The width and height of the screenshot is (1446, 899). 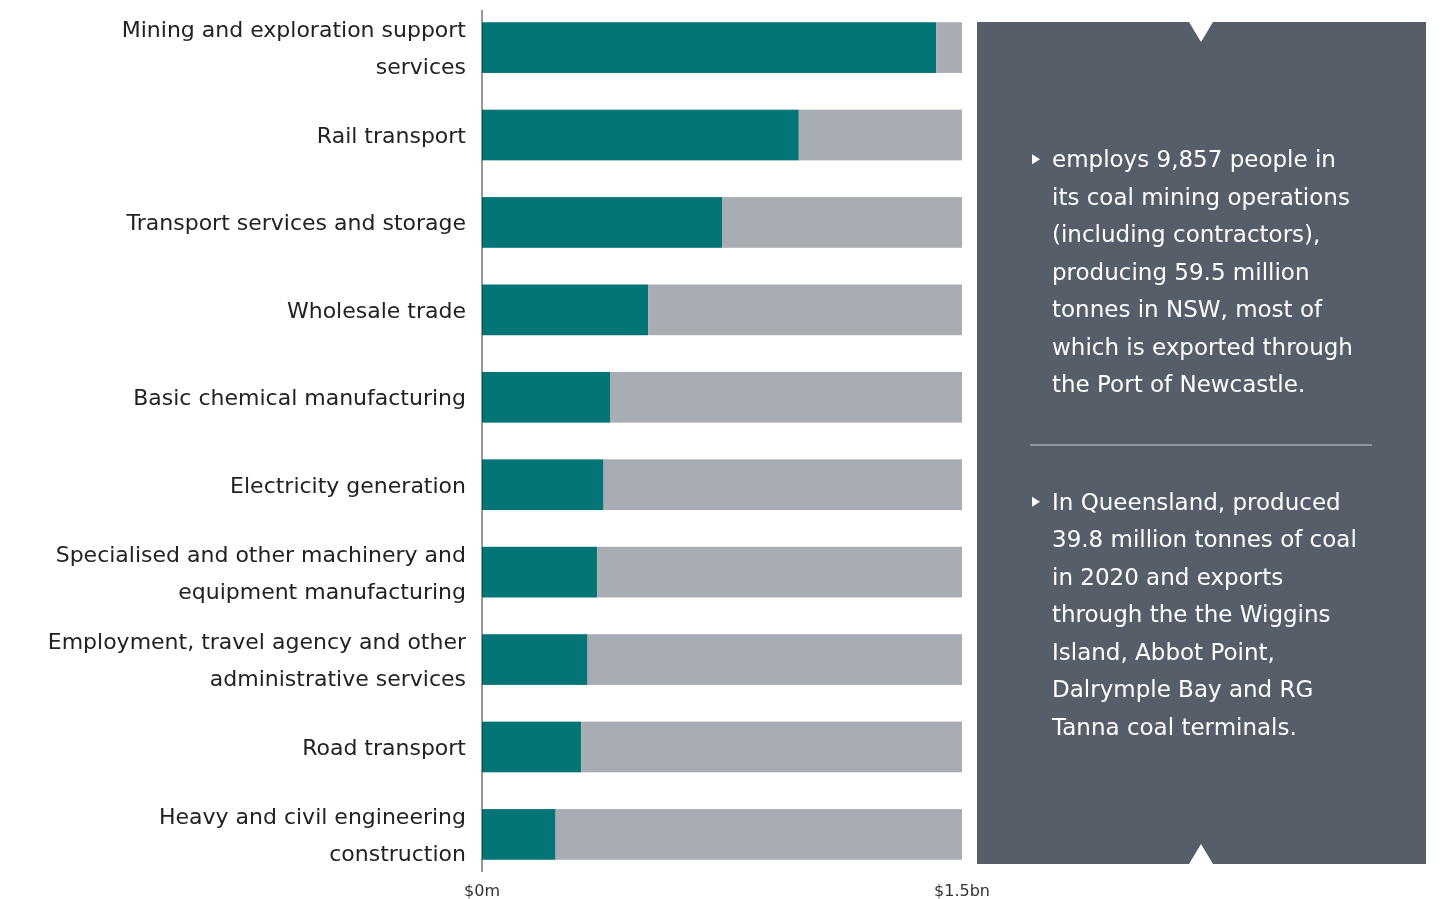 What do you see at coordinates (384, 747) in the screenshot?
I see `y-tick-label: Road transport` at bounding box center [384, 747].